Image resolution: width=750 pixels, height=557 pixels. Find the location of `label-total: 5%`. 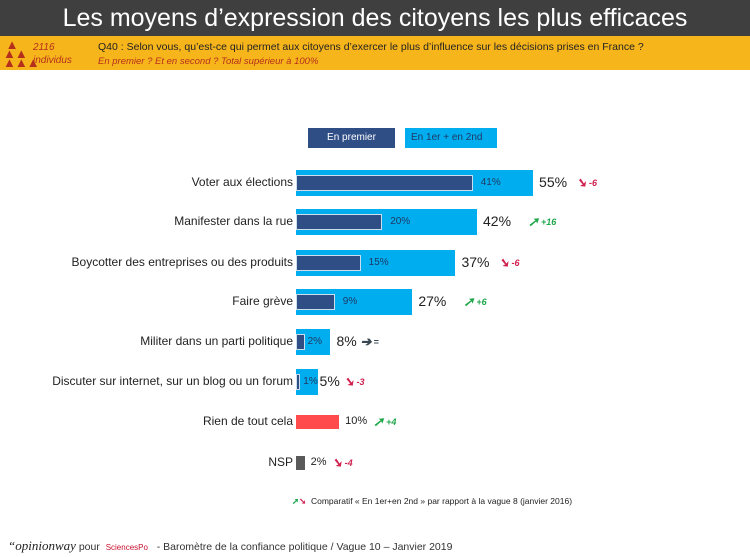

label-total: 5% is located at coordinates (329, 381).